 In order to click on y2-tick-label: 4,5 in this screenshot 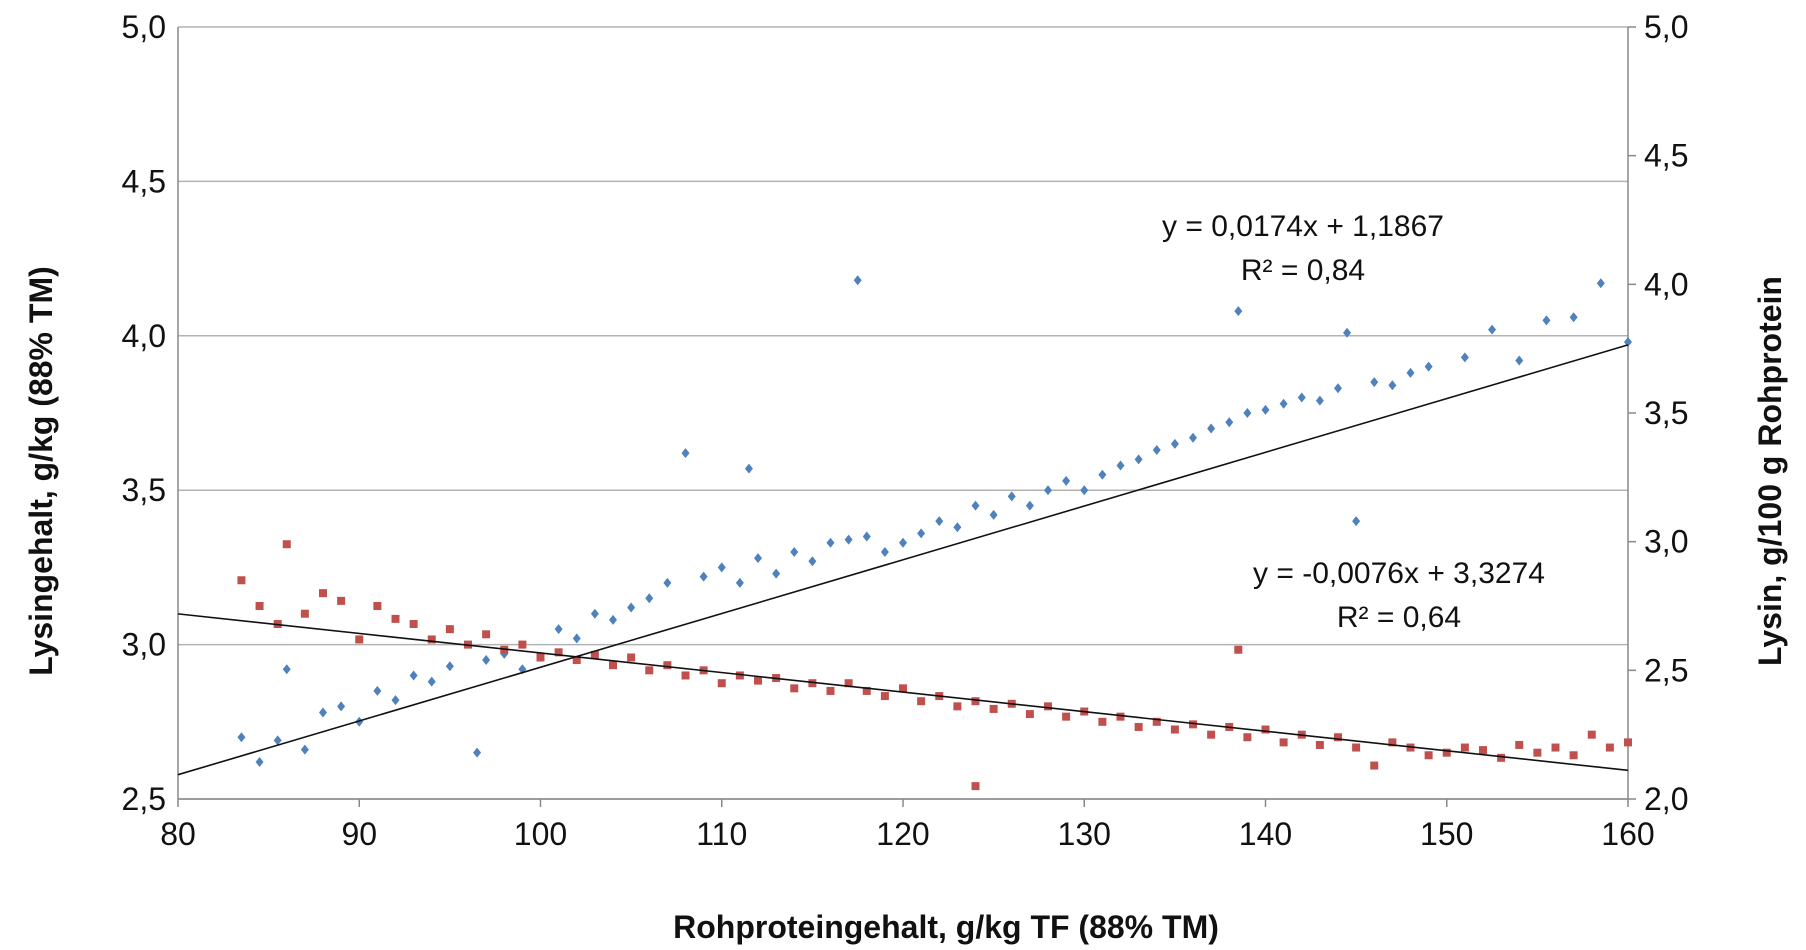, I will do `click(1666, 156)`.